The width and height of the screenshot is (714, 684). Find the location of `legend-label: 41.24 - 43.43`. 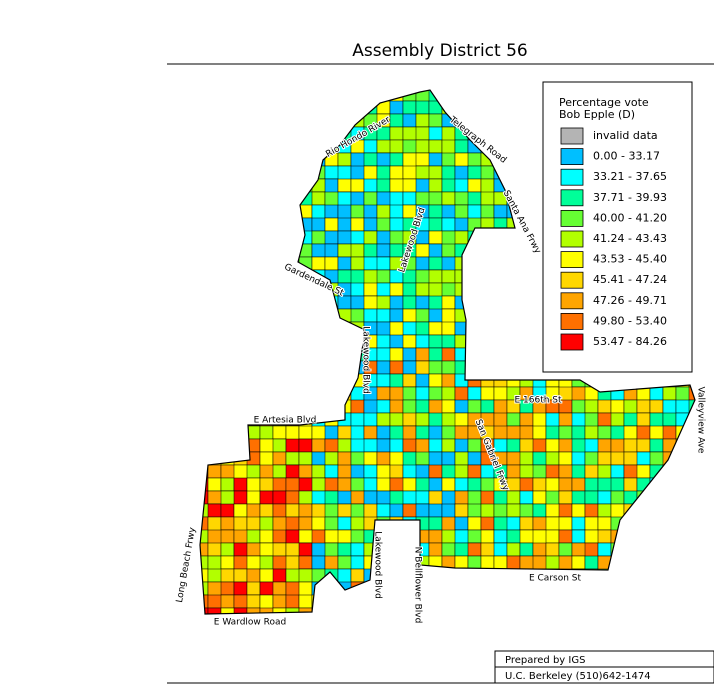

legend-label: 41.24 - 43.43 is located at coordinates (630, 238).